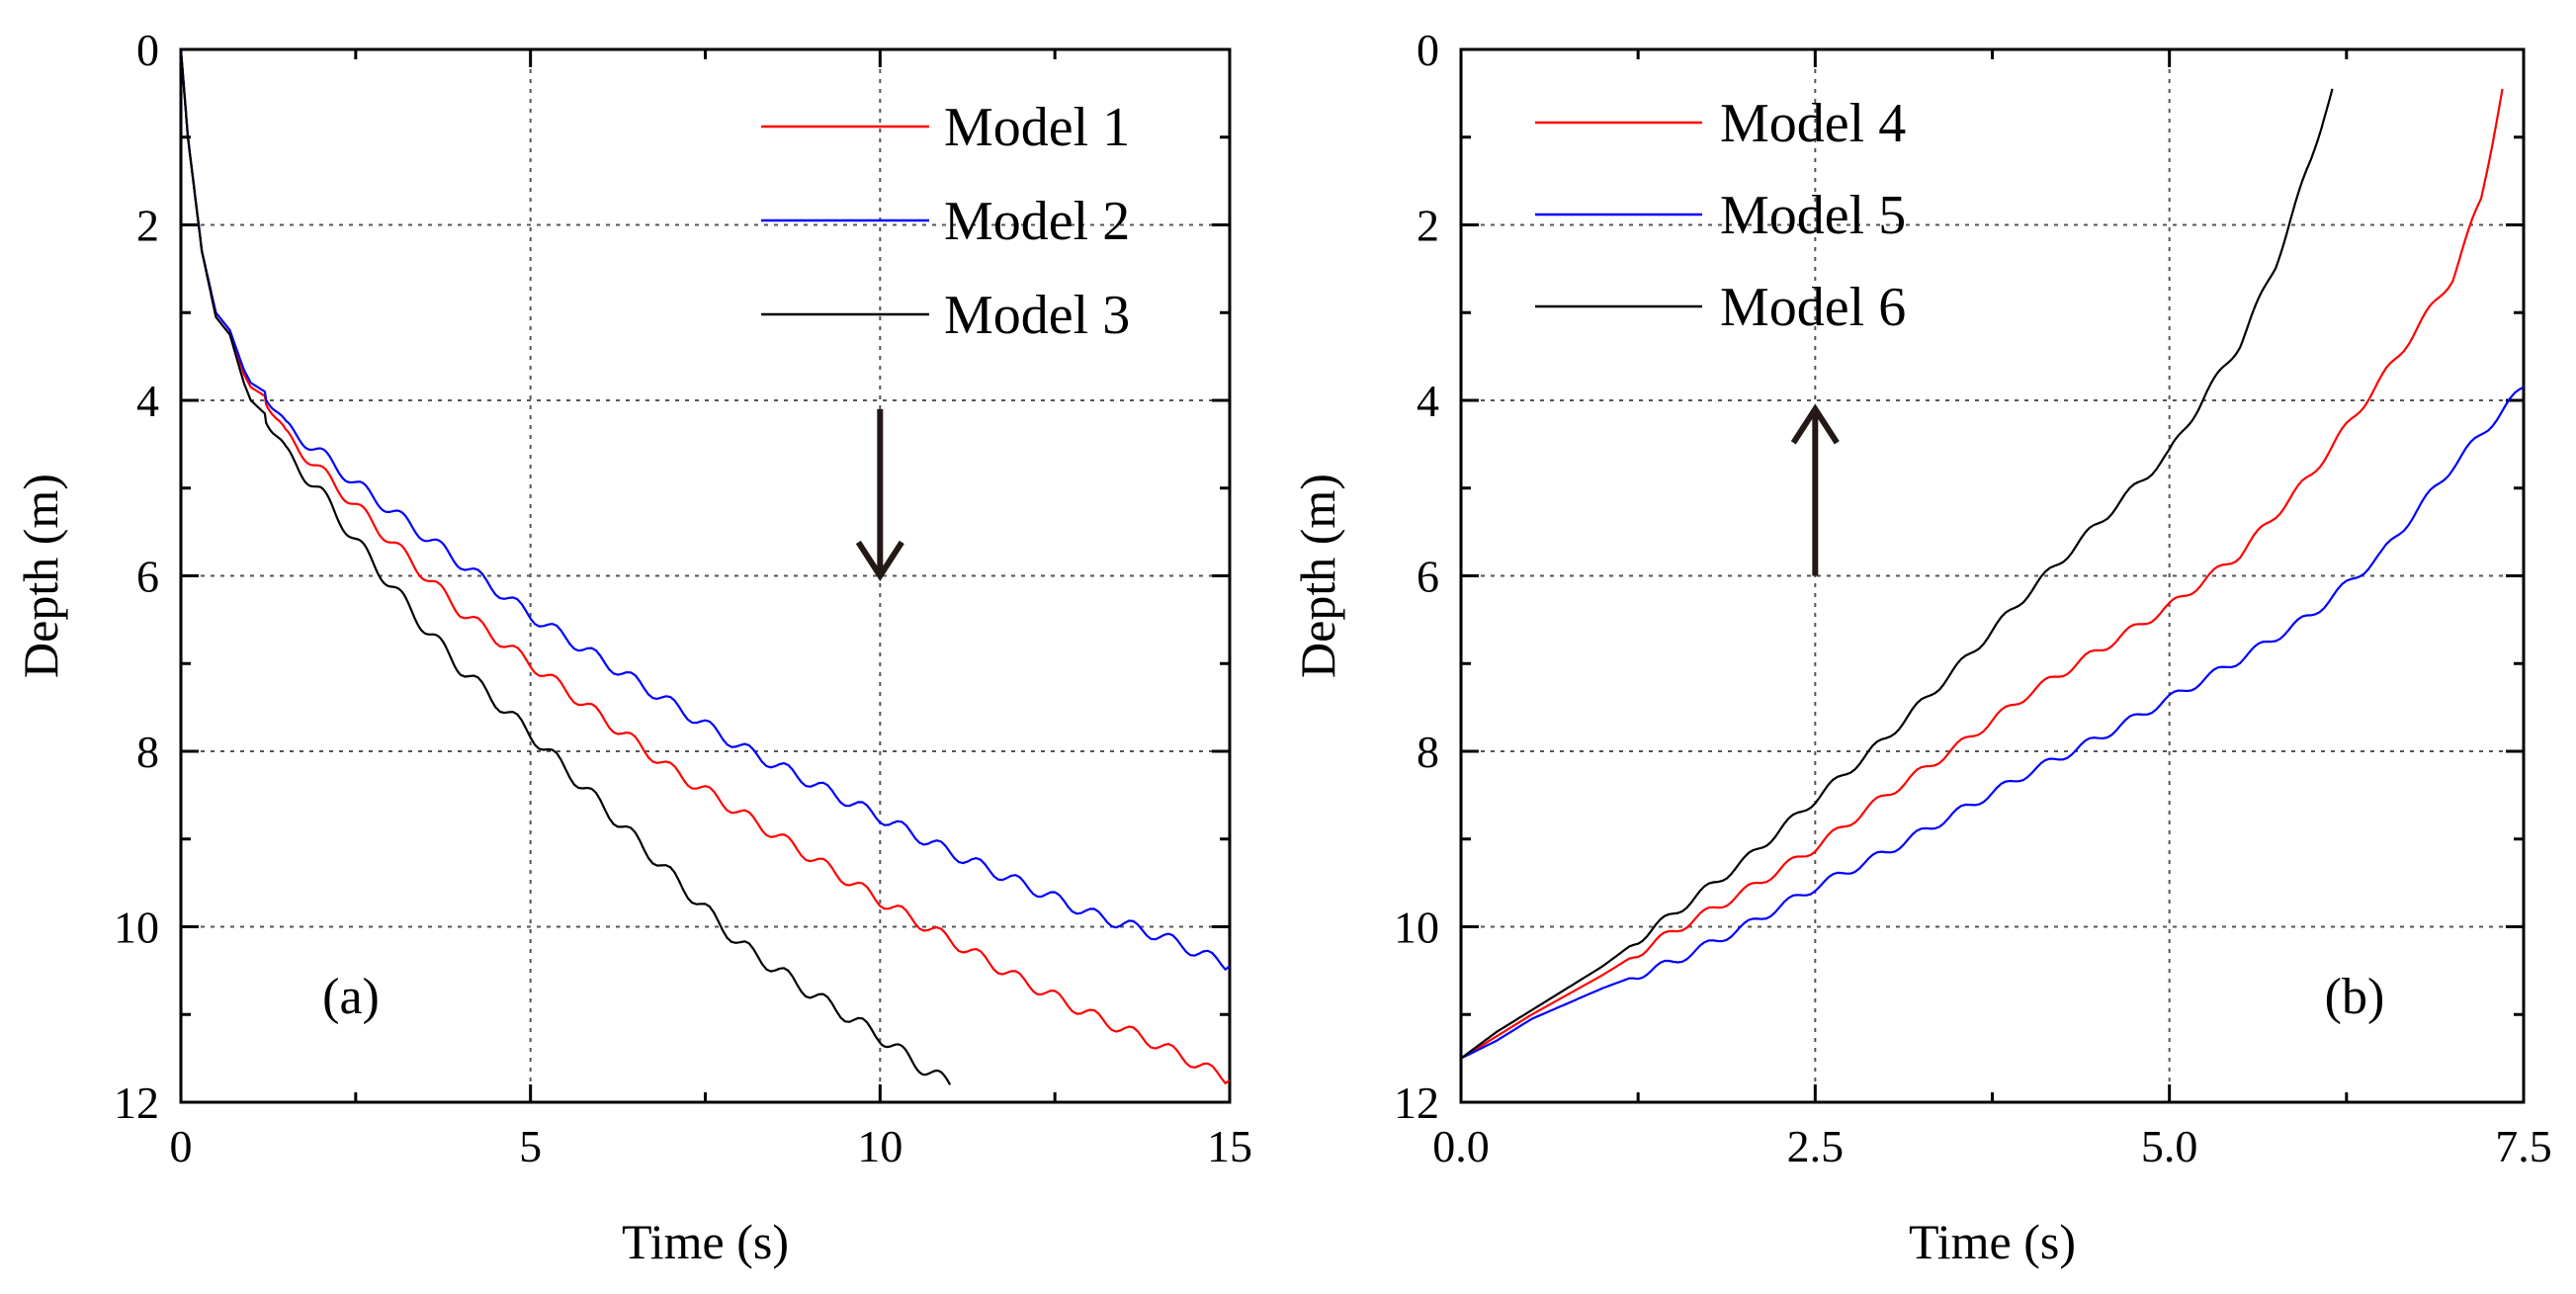 The width and height of the screenshot is (2576, 1294). I want to click on x-tick-label: 5, so click(530, 1146).